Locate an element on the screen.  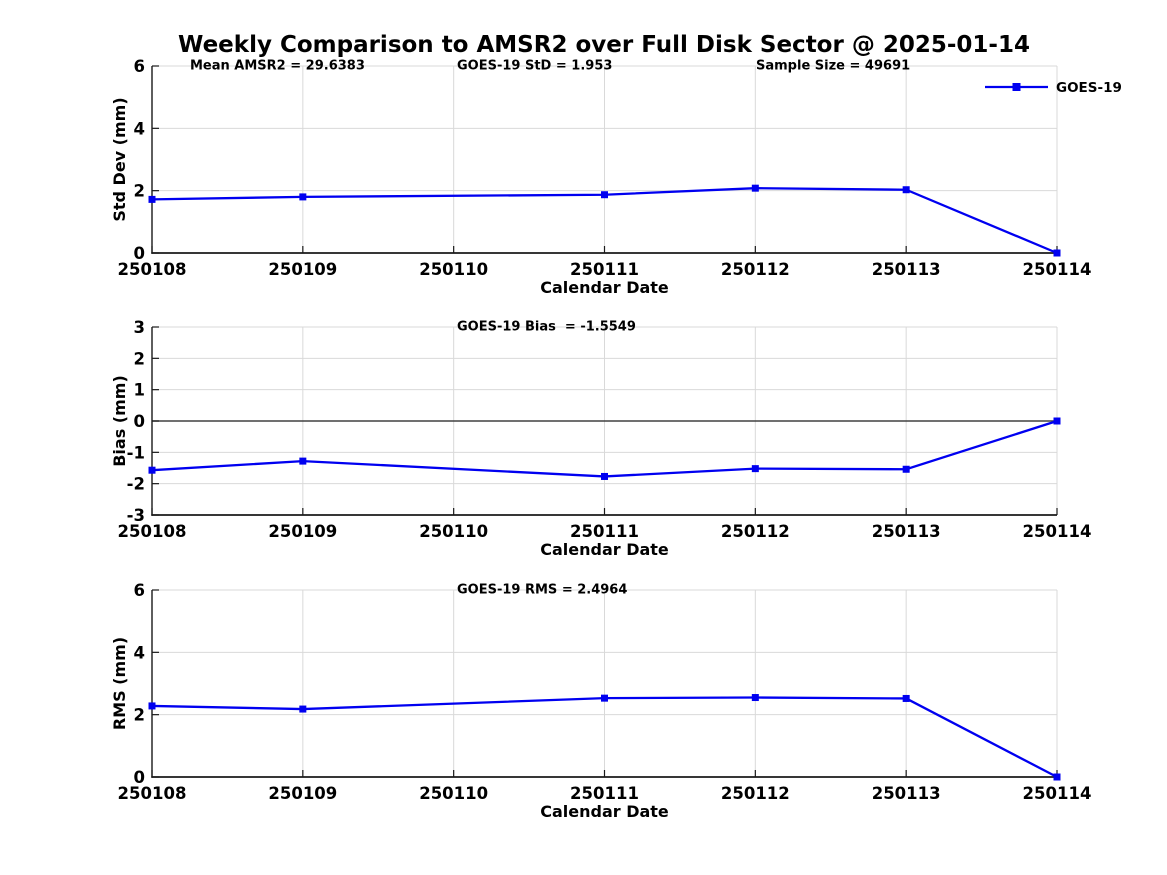
y-axis-label: Std Dev (mm) is located at coordinates (119, 159).